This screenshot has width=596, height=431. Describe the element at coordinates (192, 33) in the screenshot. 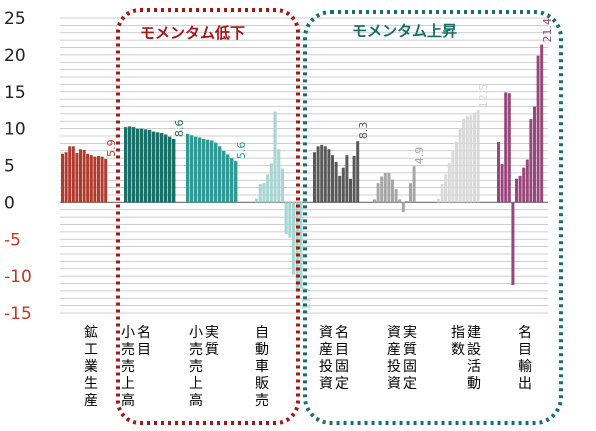

I see `momentum-down-title: モメンタム低下` at that location.